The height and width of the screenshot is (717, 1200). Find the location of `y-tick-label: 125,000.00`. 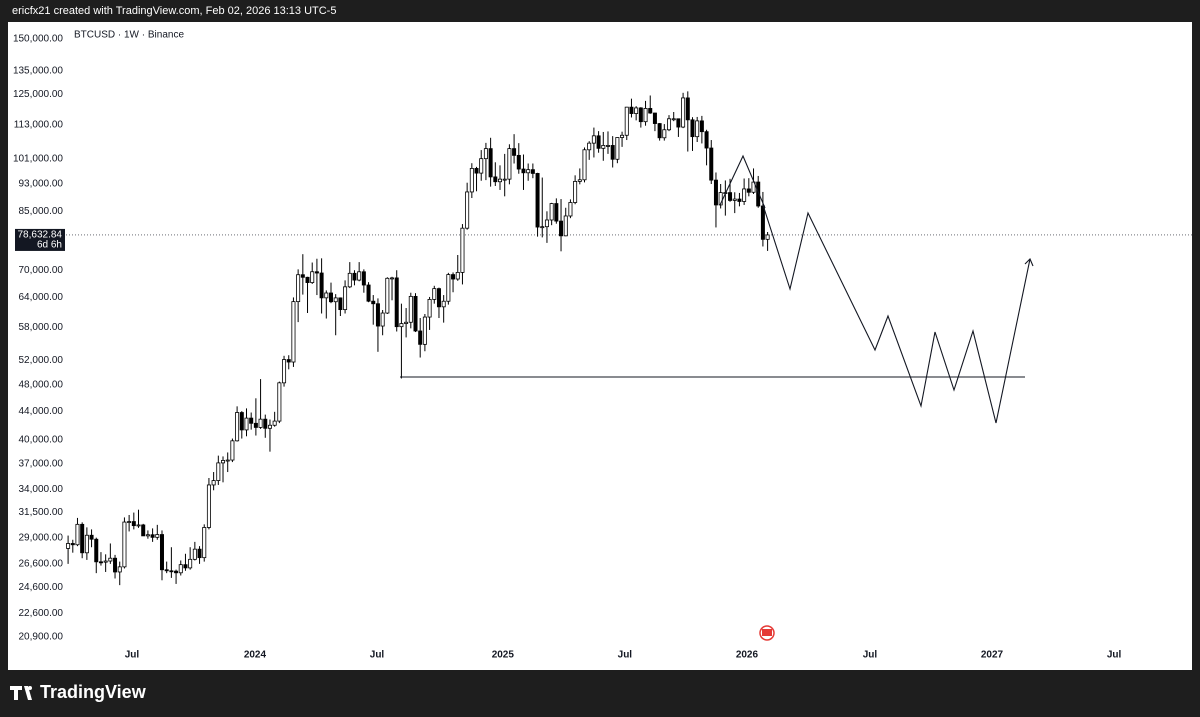

y-tick-label: 125,000.00 is located at coordinates (38, 94).